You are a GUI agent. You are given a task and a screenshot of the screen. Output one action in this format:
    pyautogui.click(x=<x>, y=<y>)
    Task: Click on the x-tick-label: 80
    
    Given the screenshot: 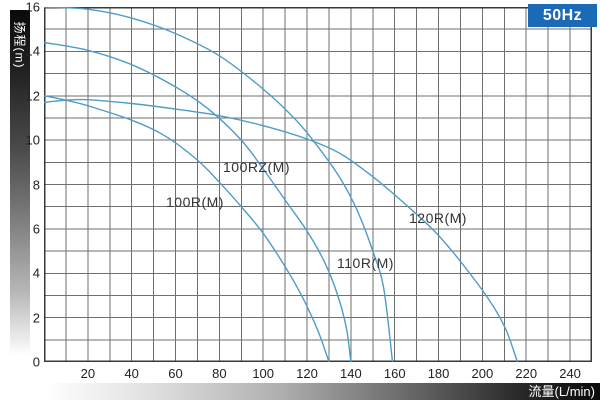 What is the action you would take?
    pyautogui.click(x=219, y=373)
    